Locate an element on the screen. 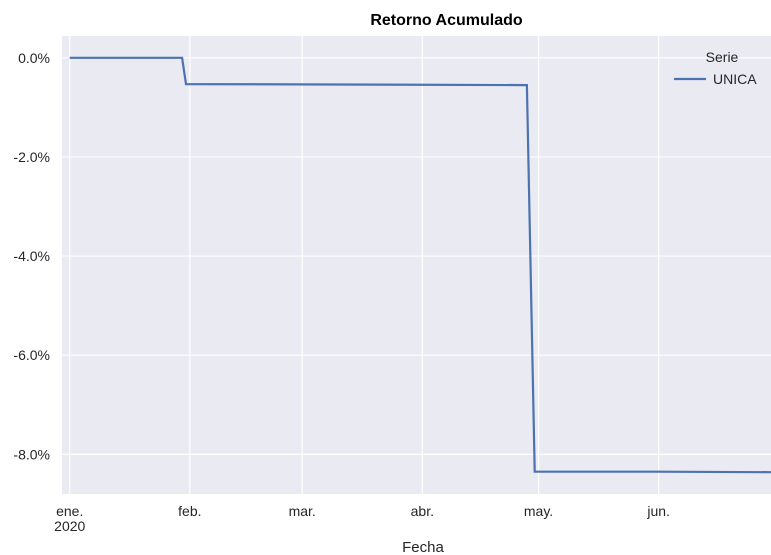 Image resolution: width=771 pixels, height=555 pixels. x-tick-label: feb. is located at coordinates (189, 511).